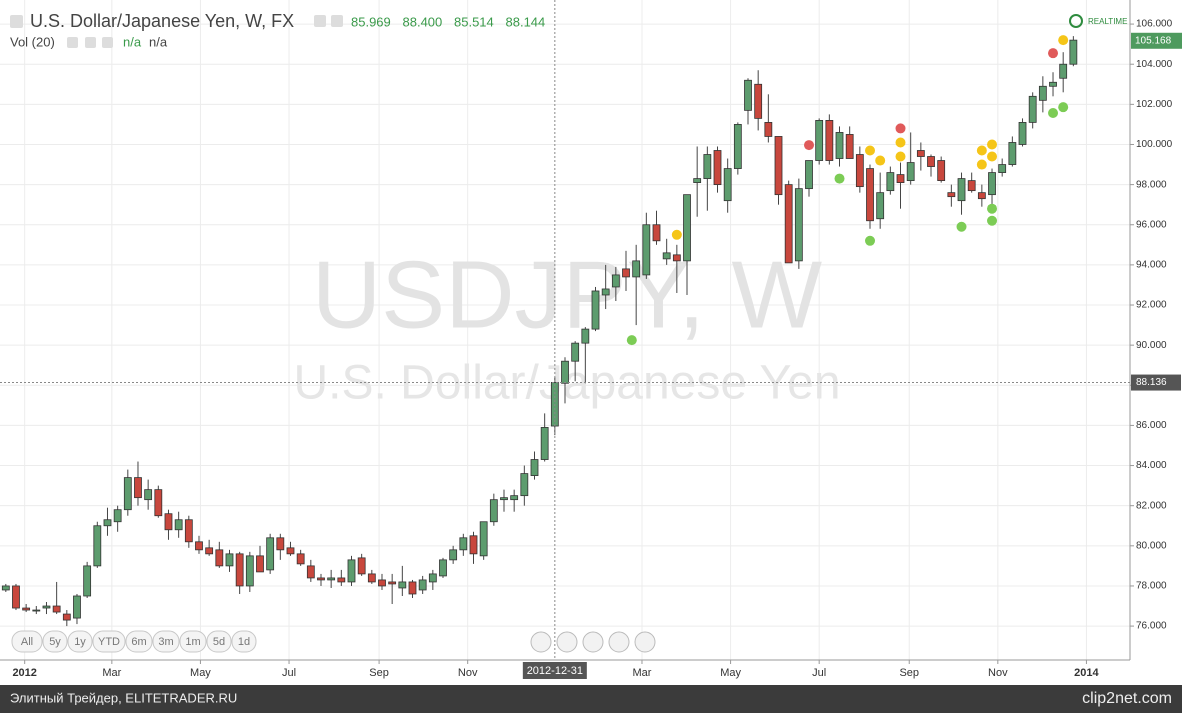 This screenshot has width=1182, height=713. I want to click on range-button-label: All, so click(27, 642).